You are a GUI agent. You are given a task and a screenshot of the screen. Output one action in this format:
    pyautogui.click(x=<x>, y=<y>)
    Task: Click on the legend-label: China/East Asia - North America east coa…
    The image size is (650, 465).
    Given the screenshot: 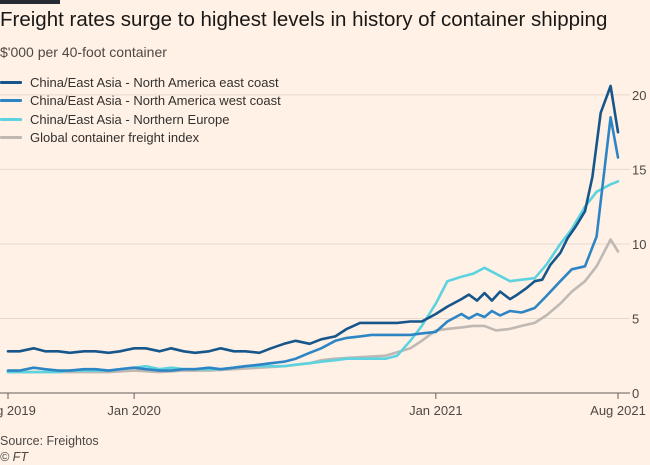 What is the action you would take?
    pyautogui.click(x=154, y=82)
    